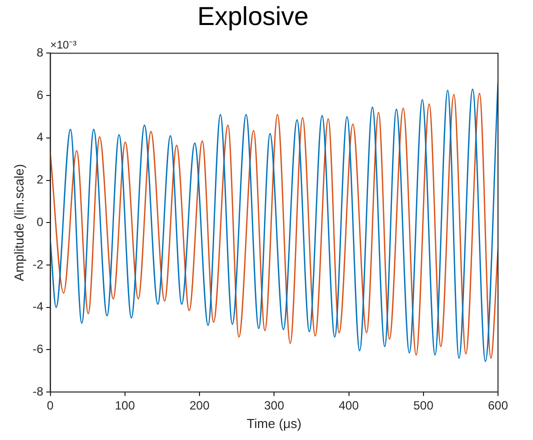 Image resolution: width=533 pixels, height=440 pixels. What do you see at coordinates (125, 405) in the screenshot?
I see `x-tick-label: 100` at bounding box center [125, 405].